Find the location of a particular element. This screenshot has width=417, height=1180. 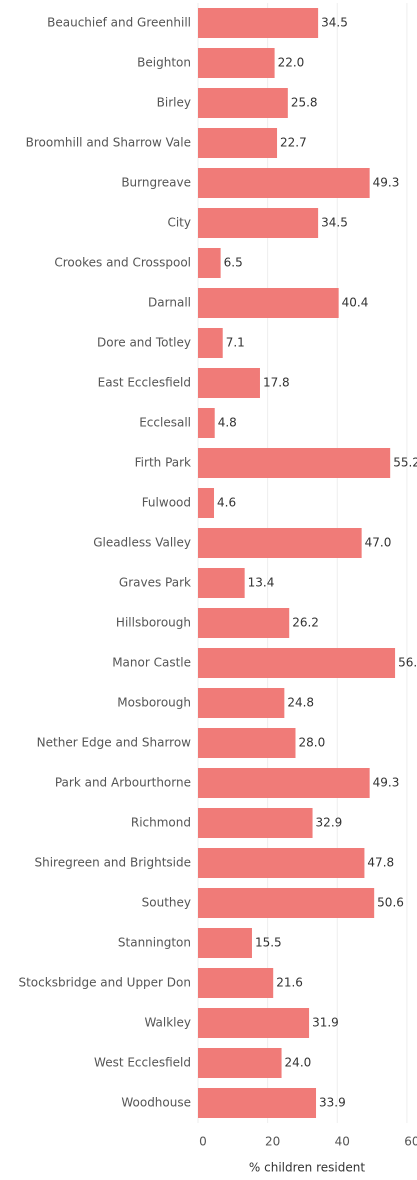

value-label: 17.8 is located at coordinates (276, 383).